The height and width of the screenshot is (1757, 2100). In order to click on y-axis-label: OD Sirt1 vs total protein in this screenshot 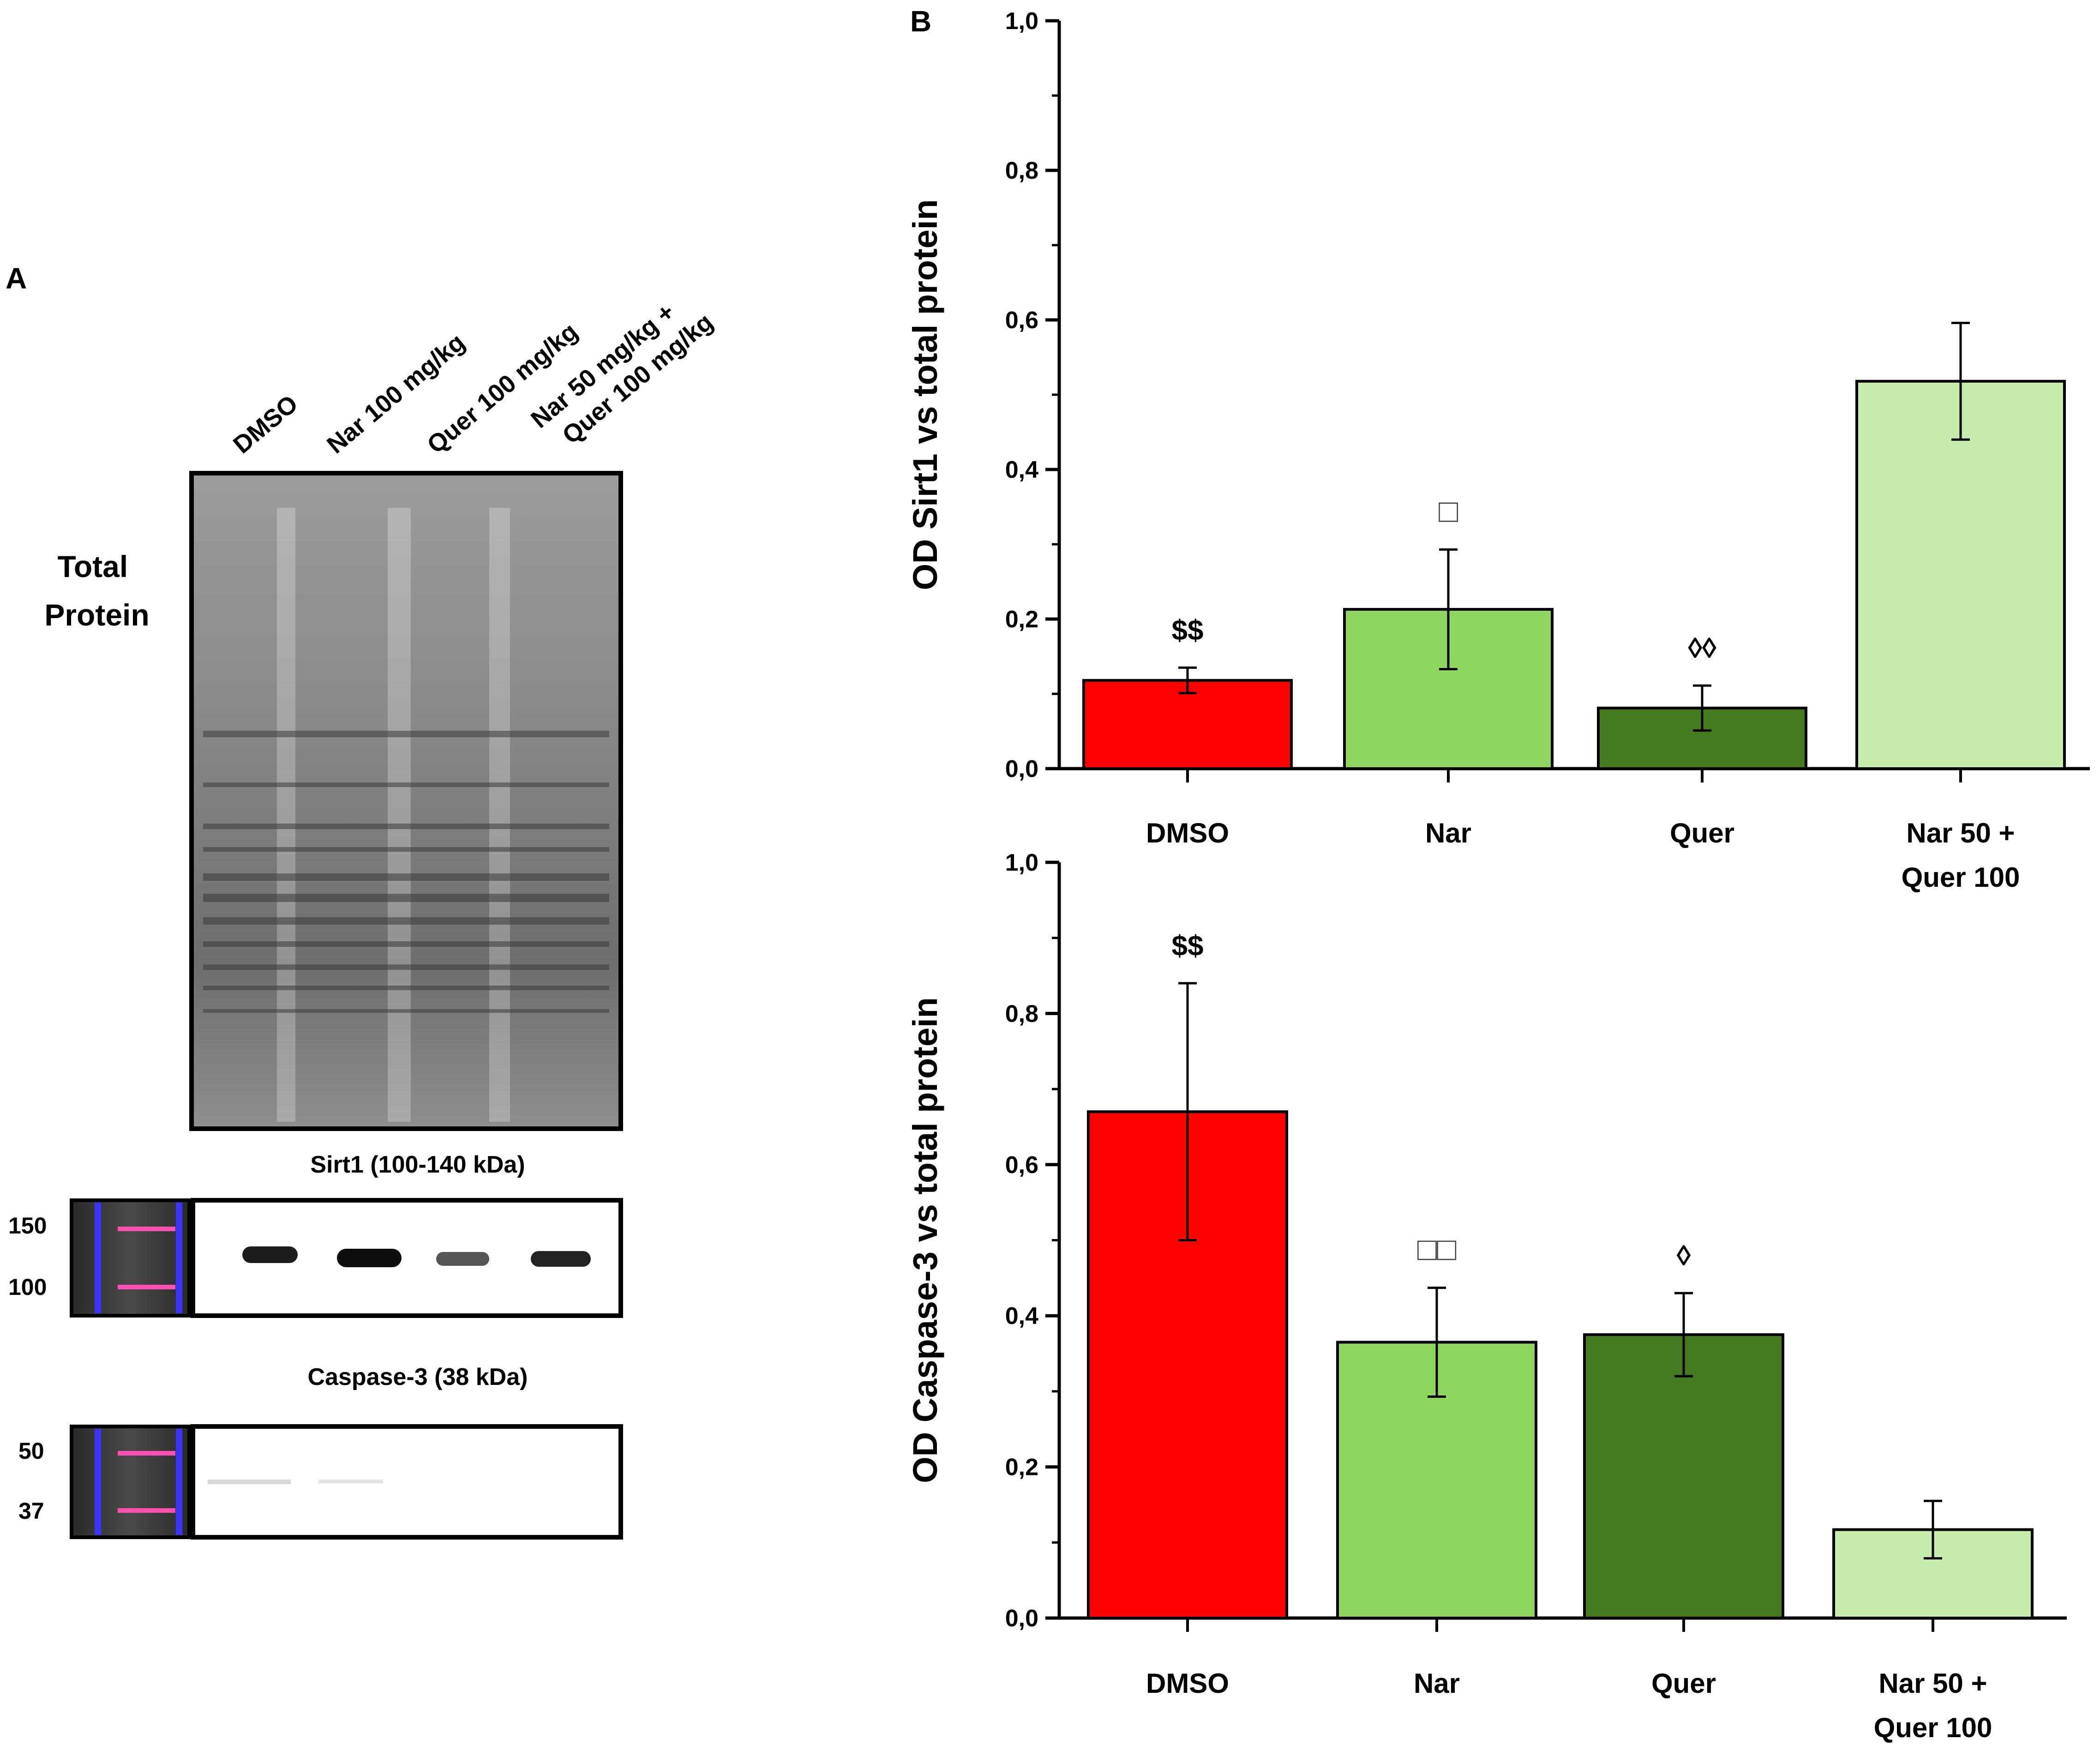, I will do `click(925, 394)`.